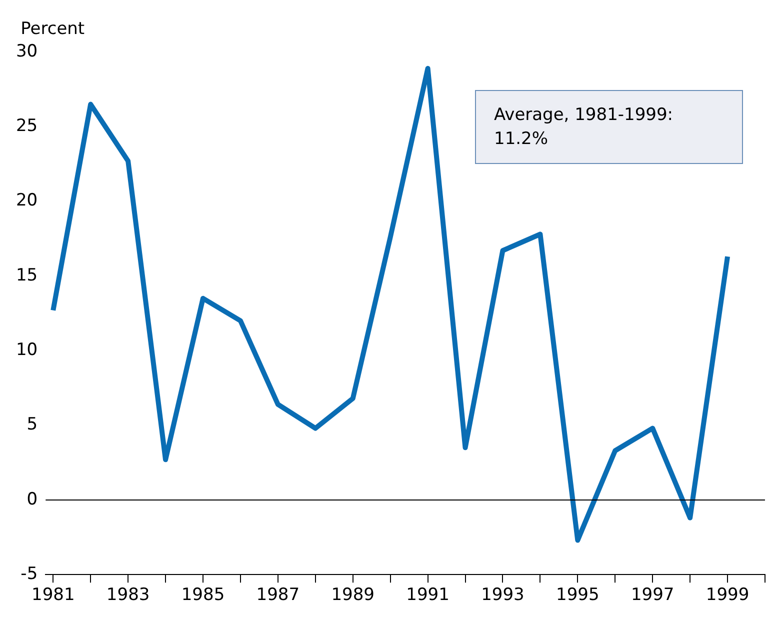  What do you see at coordinates (32, 499) in the screenshot?
I see `y-tick-label: 0` at bounding box center [32, 499].